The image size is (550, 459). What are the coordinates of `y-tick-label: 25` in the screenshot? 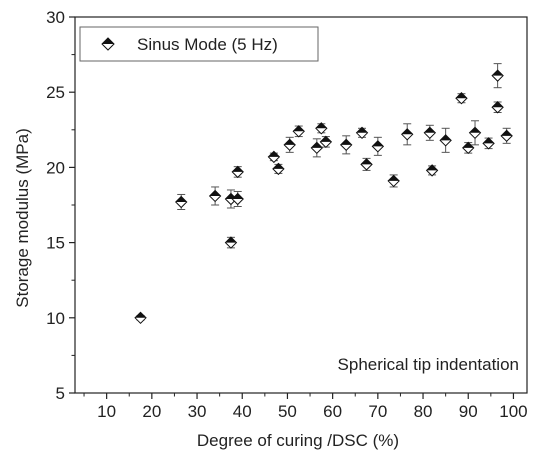 It's located at (55, 92).